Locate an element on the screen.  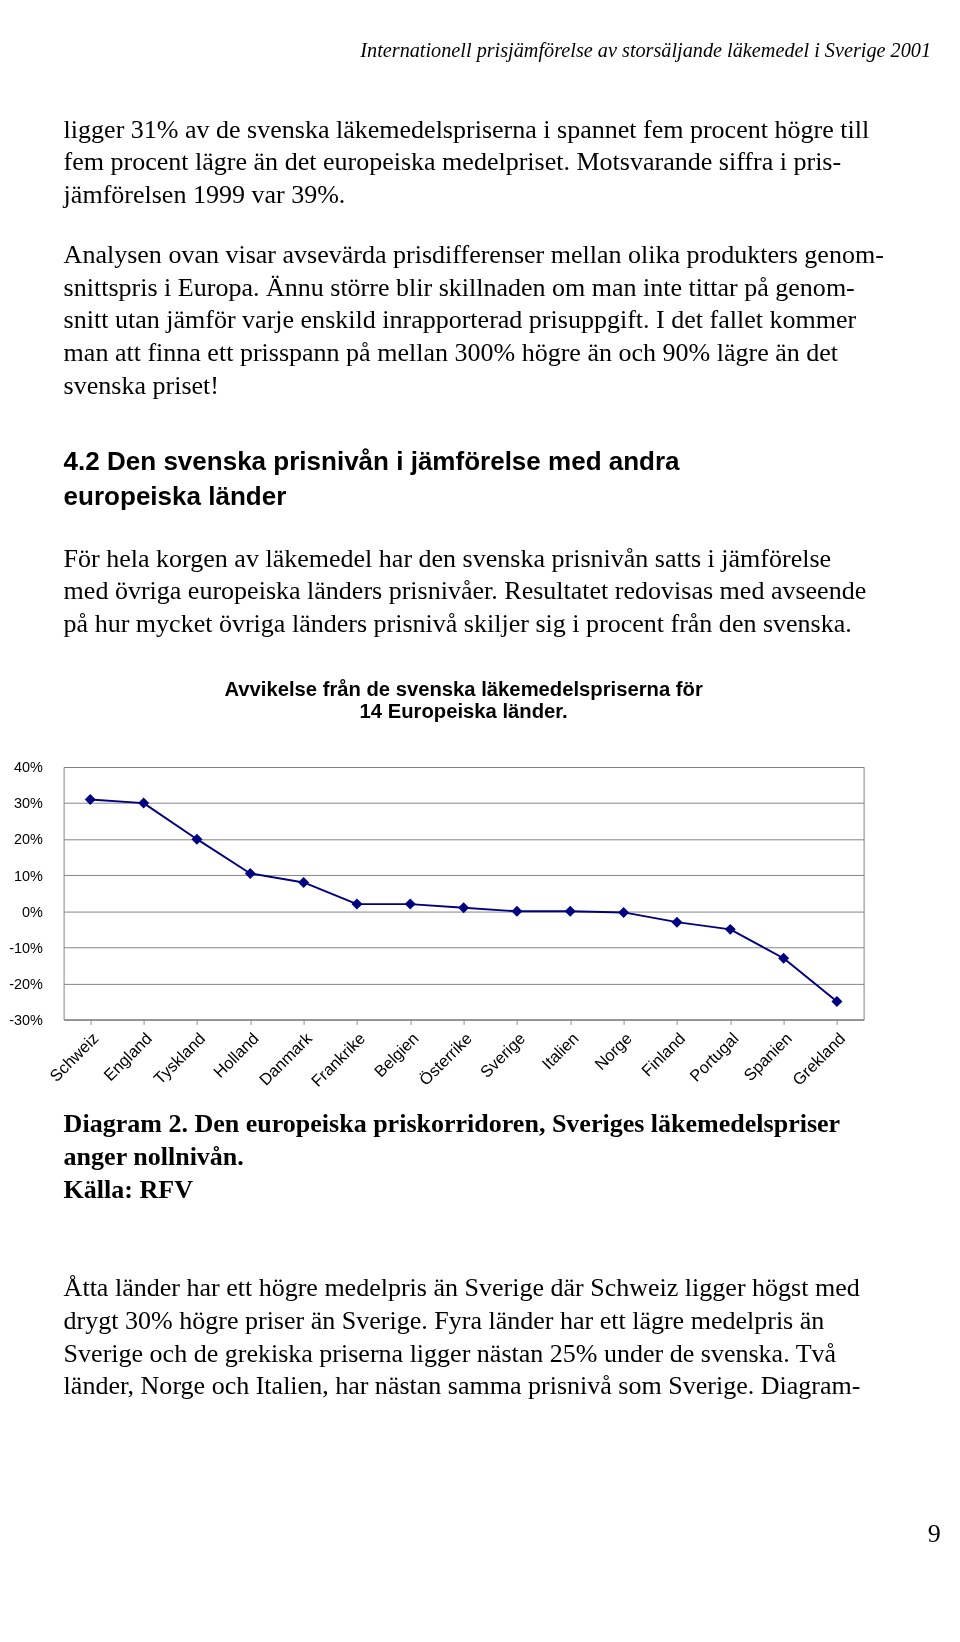
text: Internationell prisjämförelse av storsäljande läkemedel i Sverige 2001 is located at coordinates (645, 50).